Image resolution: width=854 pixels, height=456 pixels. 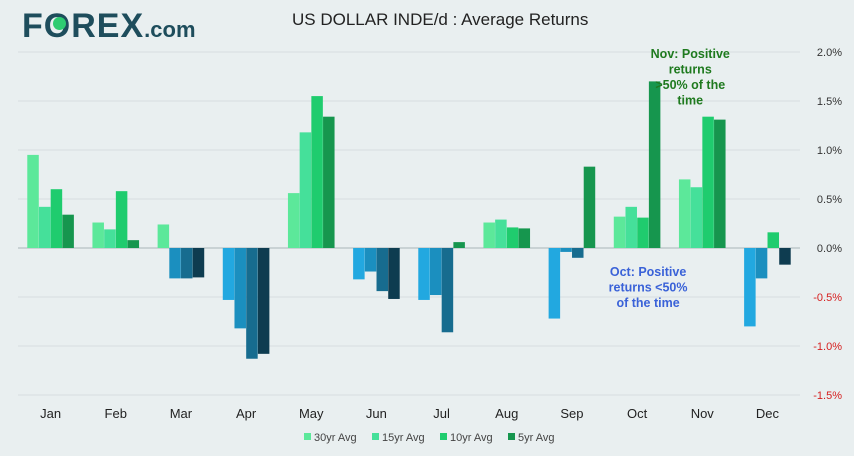 I want to click on bar-nov-15yr-avg, so click(x=696, y=217).